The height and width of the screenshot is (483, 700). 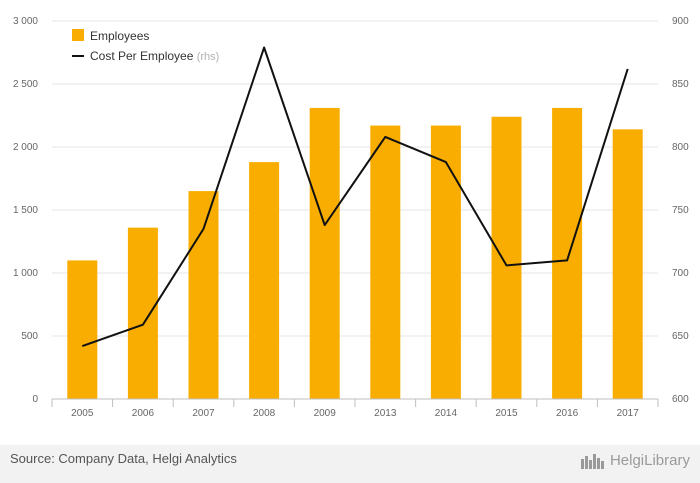 What do you see at coordinates (119, 36) in the screenshot?
I see `legend-label-employees: Employees` at bounding box center [119, 36].